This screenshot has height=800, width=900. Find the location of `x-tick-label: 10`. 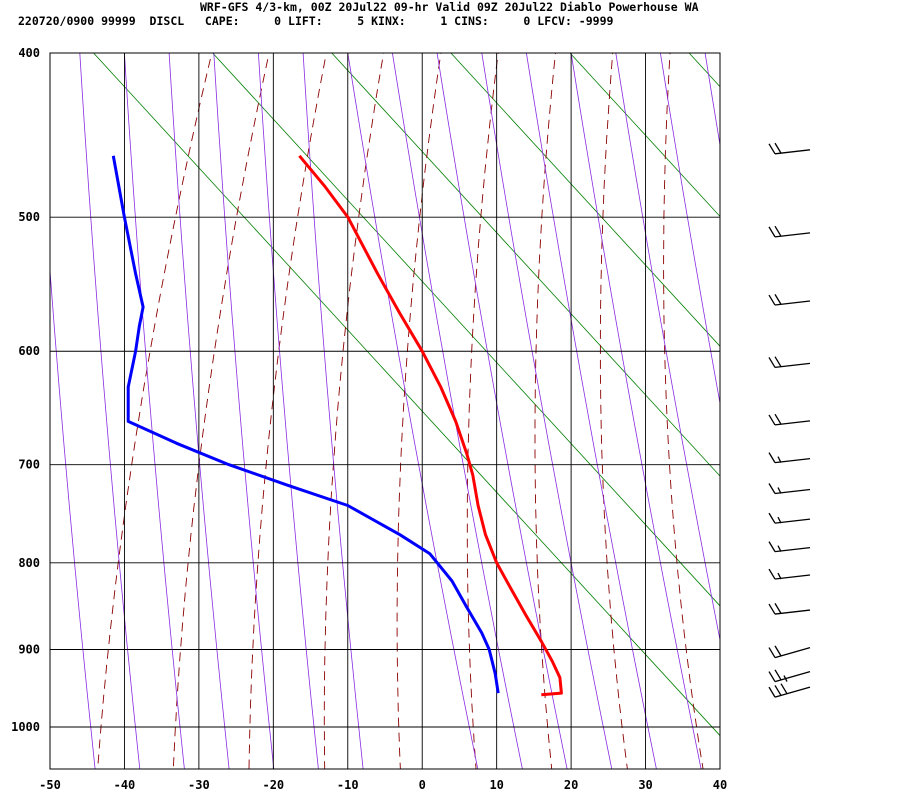

x-tick-label: 10 is located at coordinates (496, 785).